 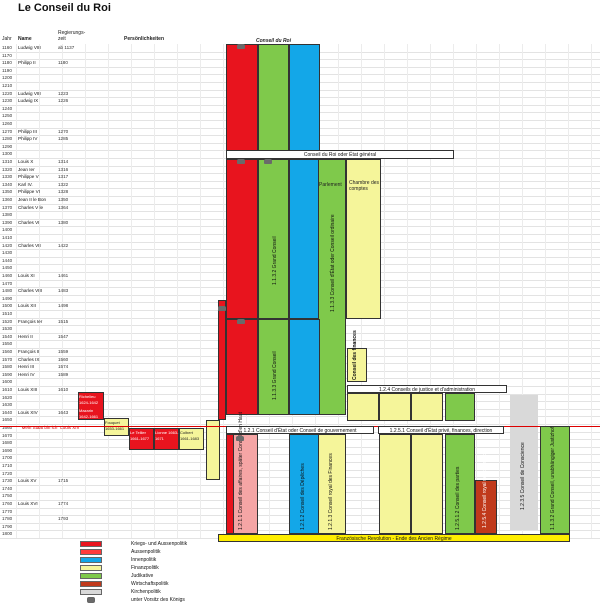 I want to click on king-reign: 1180, so click(x=63, y=63).